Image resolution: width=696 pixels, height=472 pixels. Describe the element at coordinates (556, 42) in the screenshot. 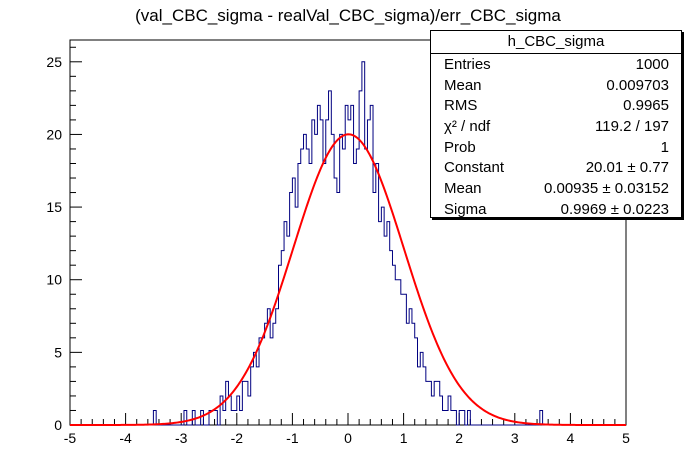

I see `stats-box-title: h_CBC_sigma` at that location.